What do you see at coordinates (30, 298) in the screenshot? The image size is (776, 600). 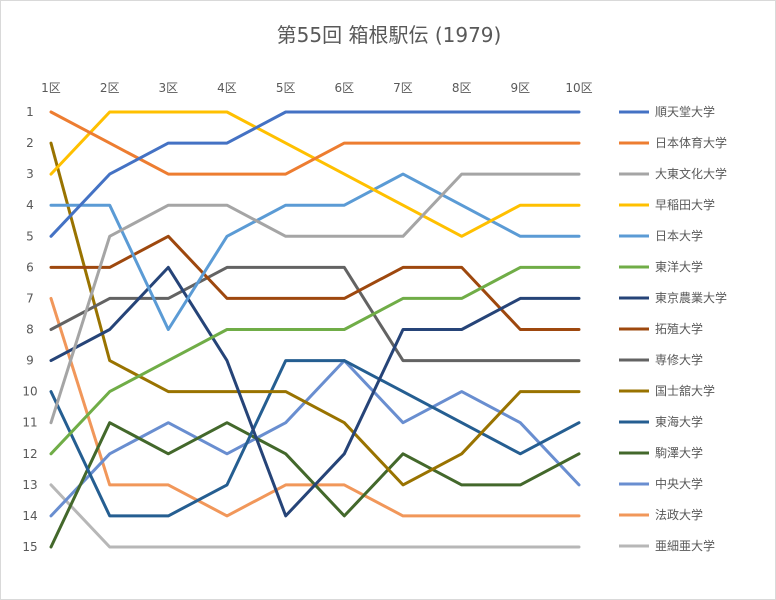 I see `y-tick-label: 7` at bounding box center [30, 298].